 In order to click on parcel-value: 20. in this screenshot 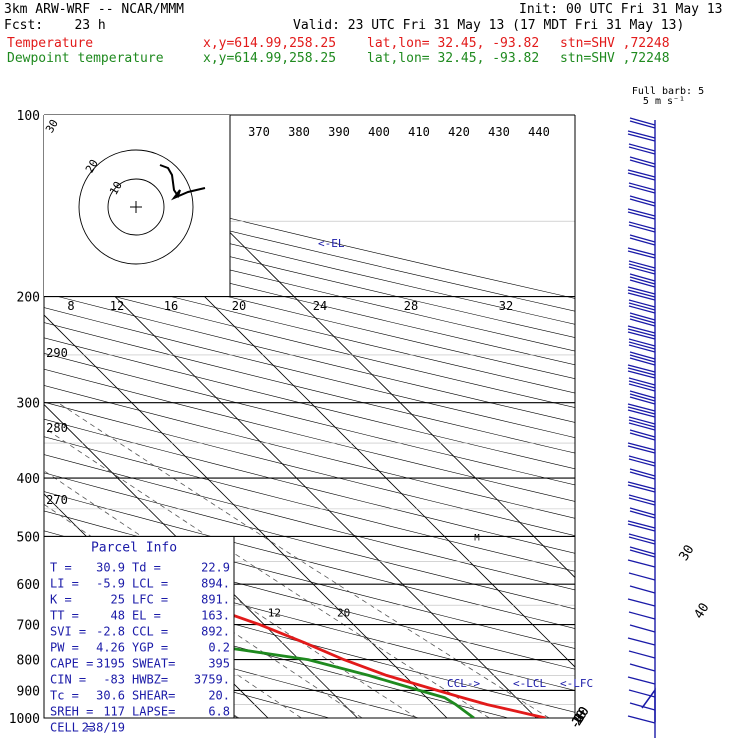, I will do `click(219, 695)`.